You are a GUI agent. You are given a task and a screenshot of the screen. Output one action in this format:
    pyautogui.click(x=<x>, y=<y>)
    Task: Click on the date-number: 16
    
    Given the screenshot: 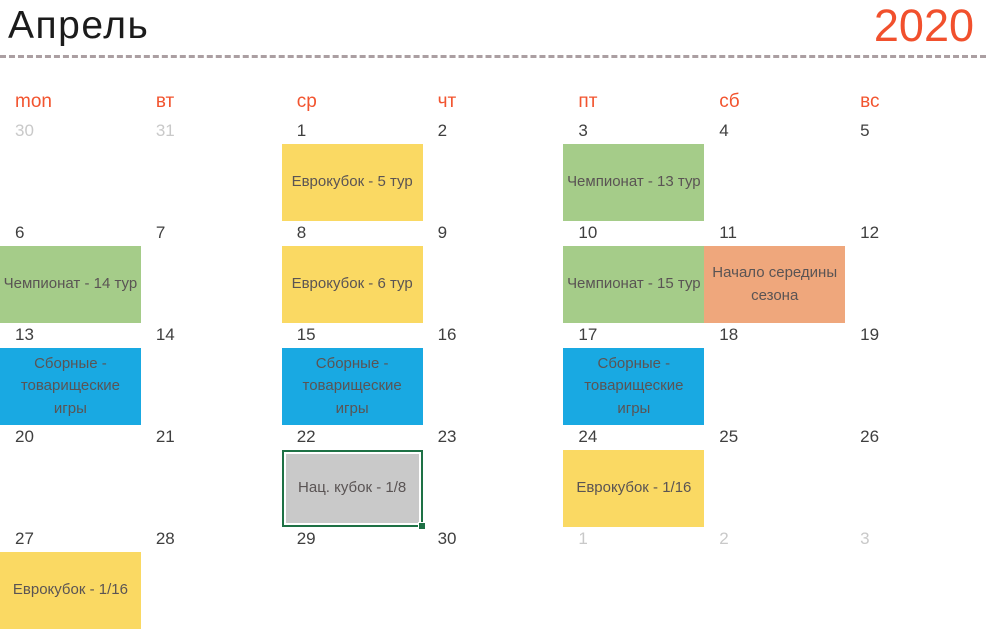 What is the action you would take?
    pyautogui.click(x=447, y=334)
    